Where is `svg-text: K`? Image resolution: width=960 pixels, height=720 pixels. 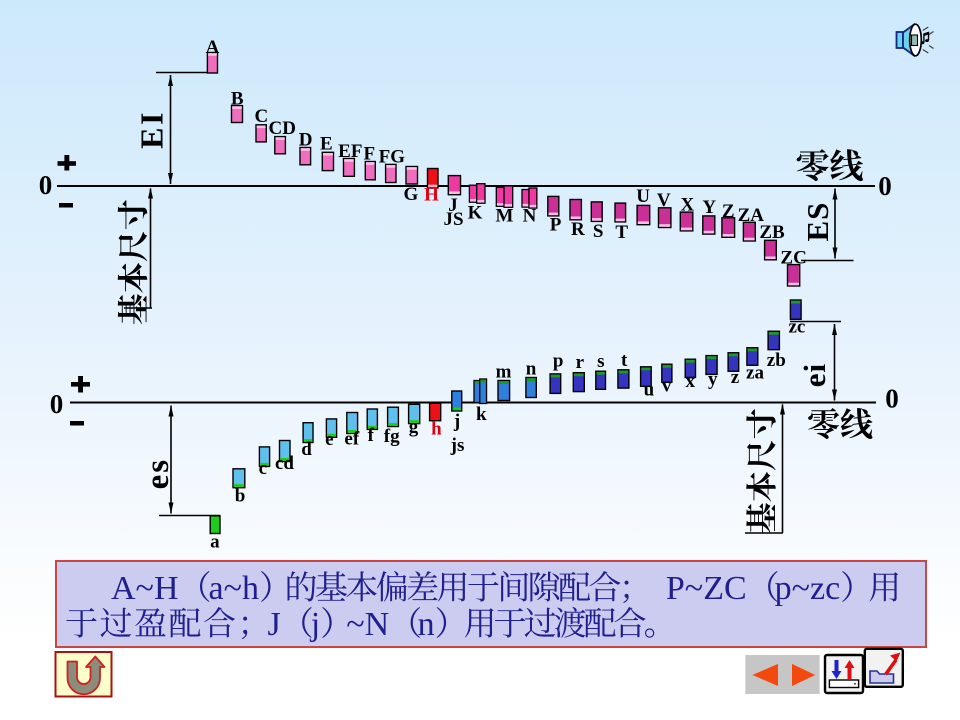 svg-text: K is located at coordinates (475, 213).